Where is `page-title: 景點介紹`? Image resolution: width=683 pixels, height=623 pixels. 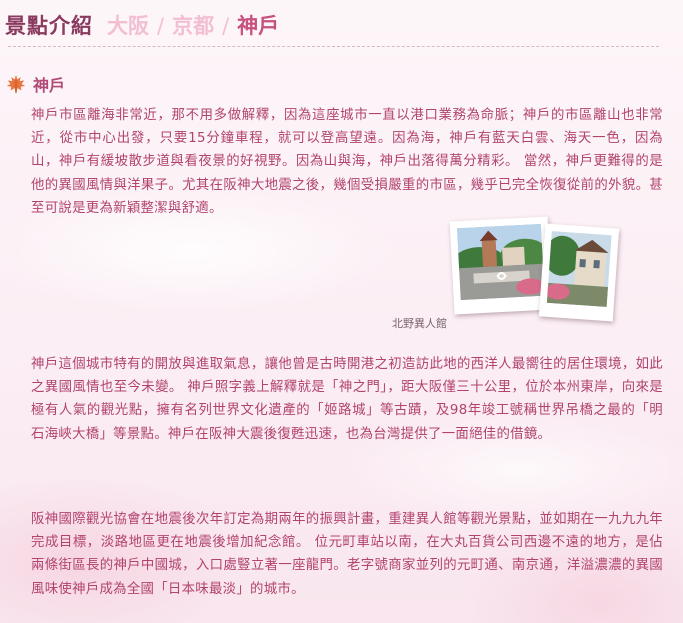 page-title: 景點介紹 is located at coordinates (49, 26).